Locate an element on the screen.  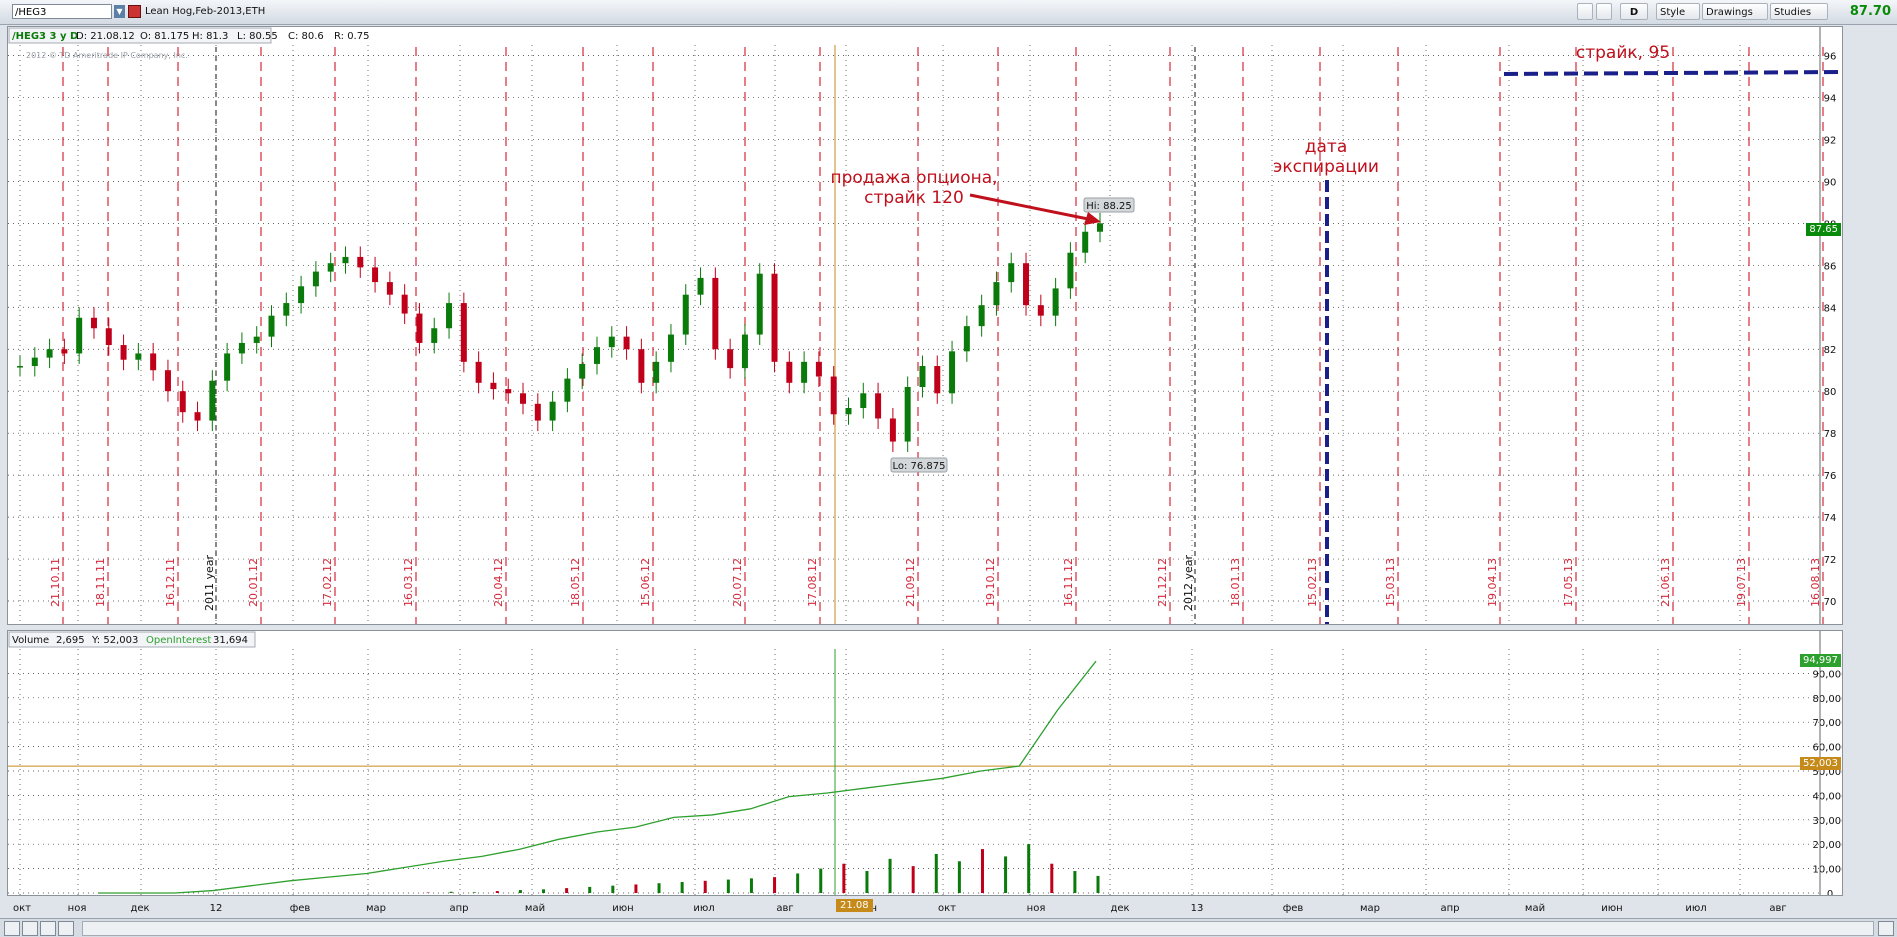
style-button: Style is located at coordinates (1678, 11).